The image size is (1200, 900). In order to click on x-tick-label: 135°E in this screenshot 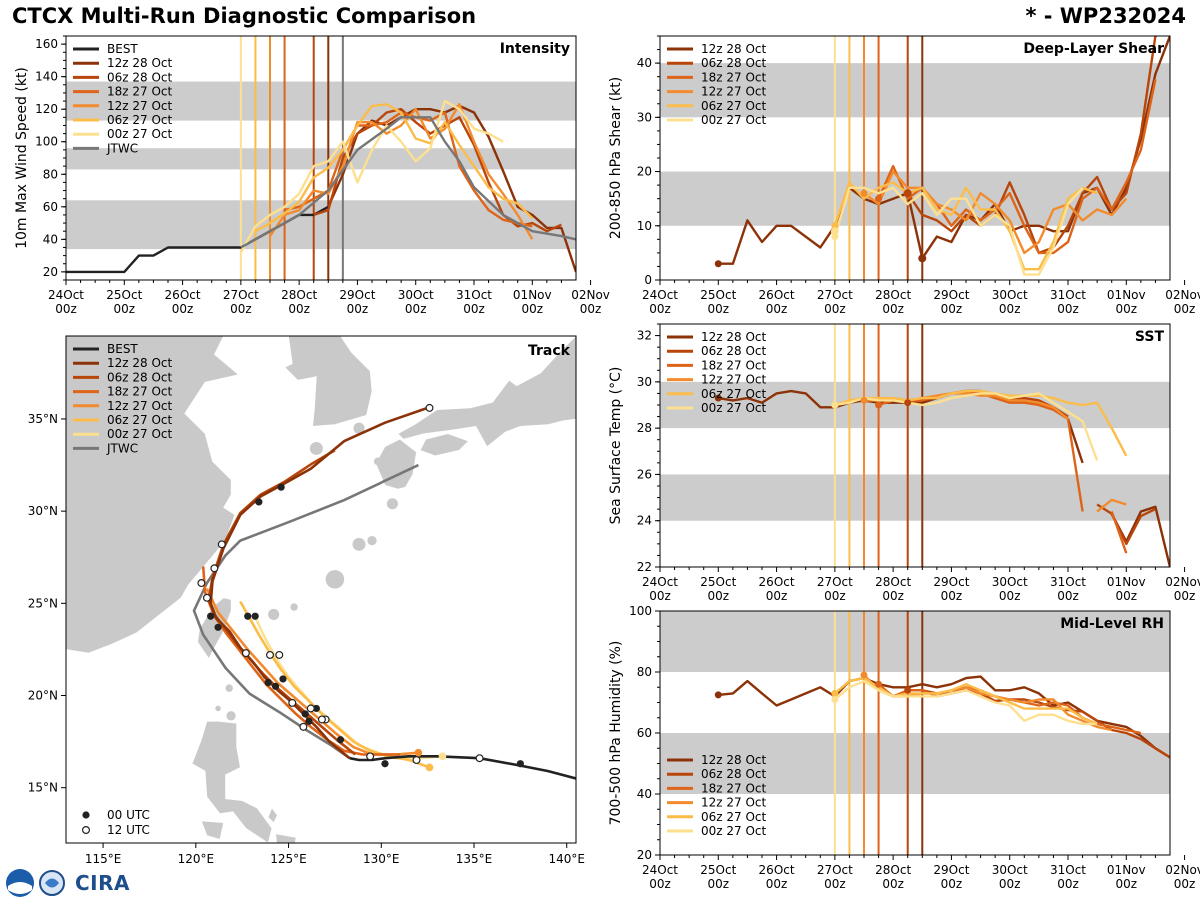, I will do `click(474, 859)`.